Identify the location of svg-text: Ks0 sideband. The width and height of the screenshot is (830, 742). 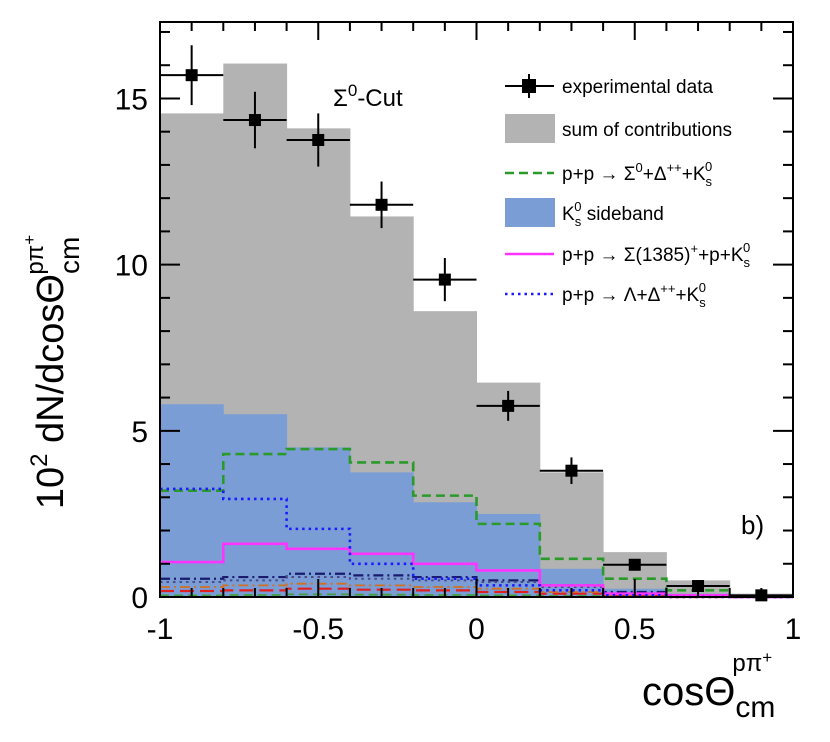
(613, 214).